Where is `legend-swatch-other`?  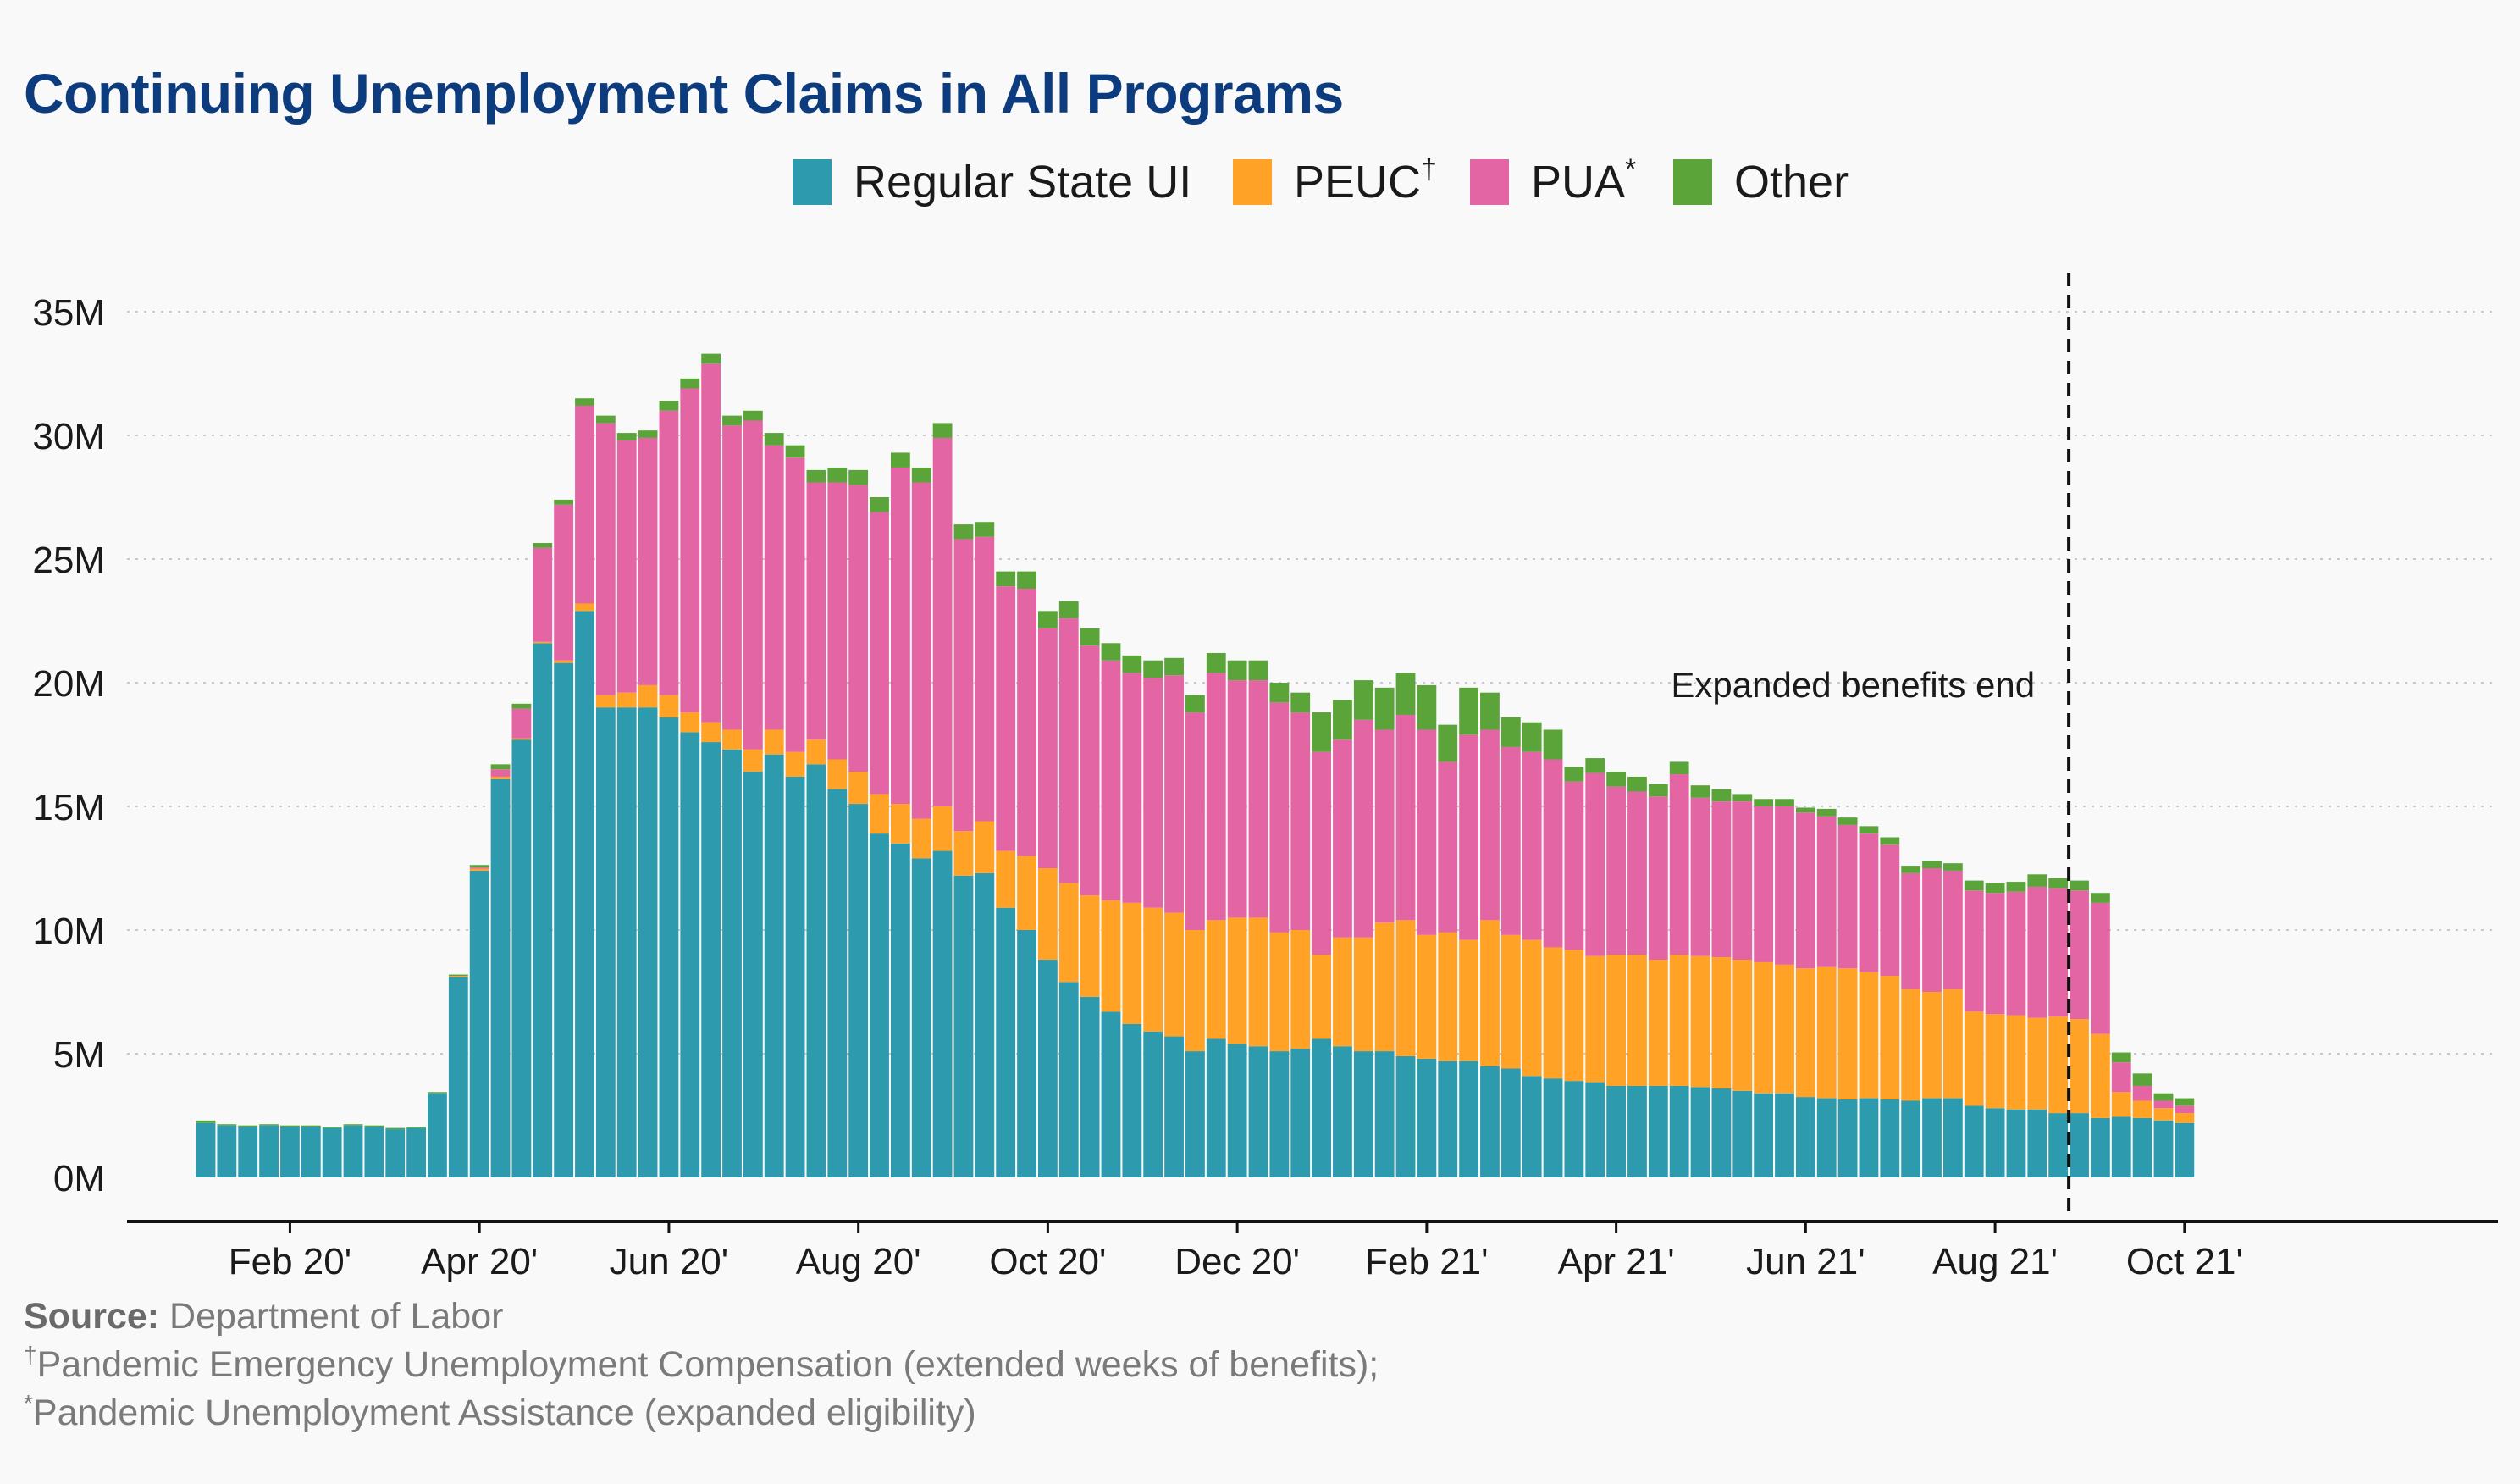 legend-swatch-other is located at coordinates (1692, 182).